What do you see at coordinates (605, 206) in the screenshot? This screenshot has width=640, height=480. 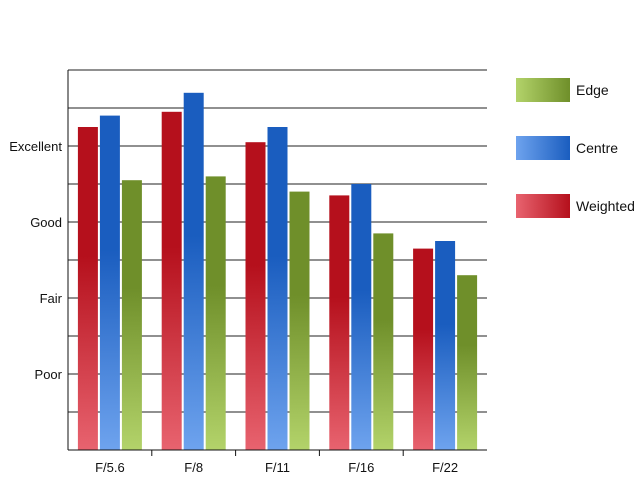 I see `legend-label-weighted: Weighted` at bounding box center [605, 206].